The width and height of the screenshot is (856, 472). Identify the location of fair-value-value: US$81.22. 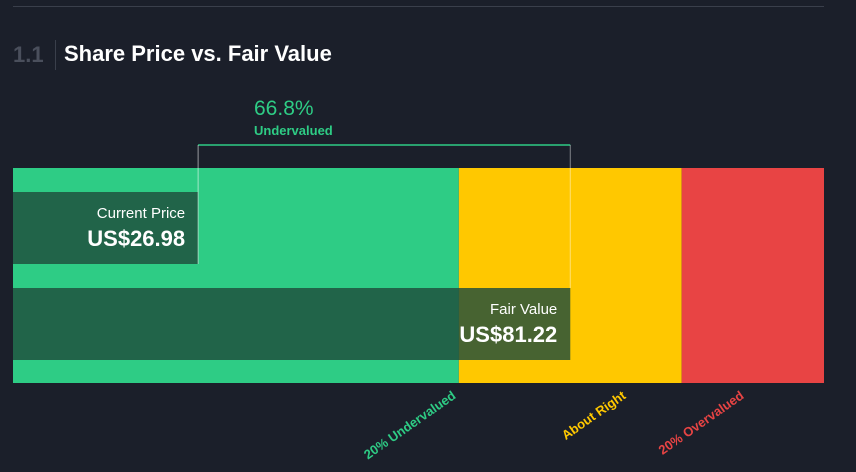
(508, 334).